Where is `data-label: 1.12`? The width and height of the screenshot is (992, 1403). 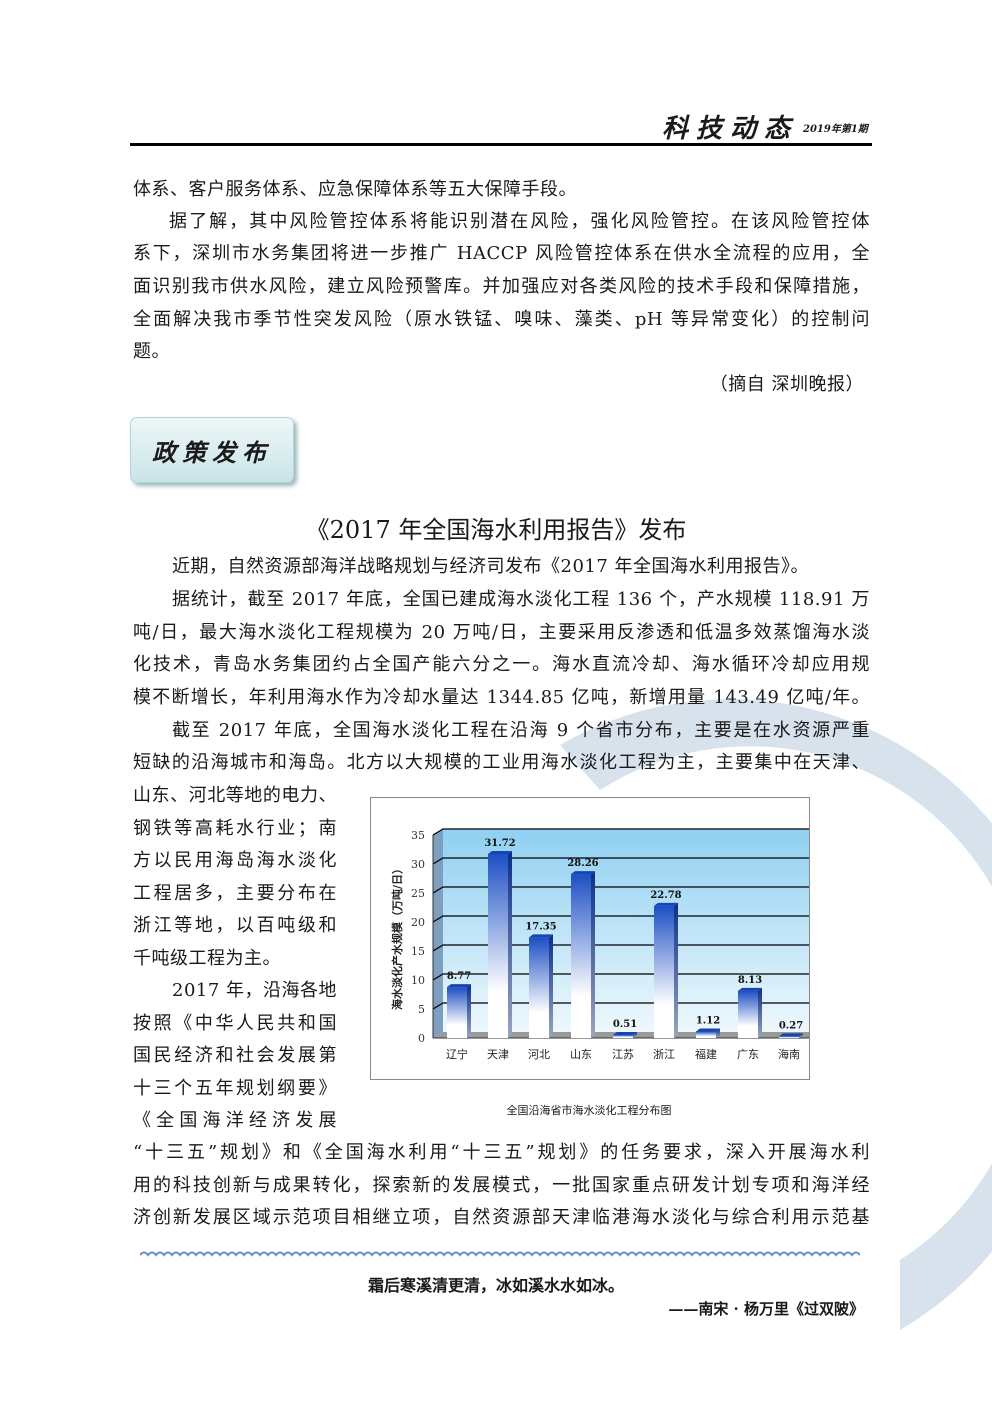 data-label: 1.12 is located at coordinates (708, 1021).